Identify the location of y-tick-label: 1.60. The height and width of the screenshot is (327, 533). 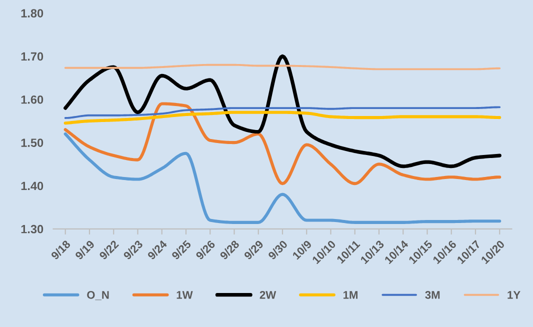
(32, 99).